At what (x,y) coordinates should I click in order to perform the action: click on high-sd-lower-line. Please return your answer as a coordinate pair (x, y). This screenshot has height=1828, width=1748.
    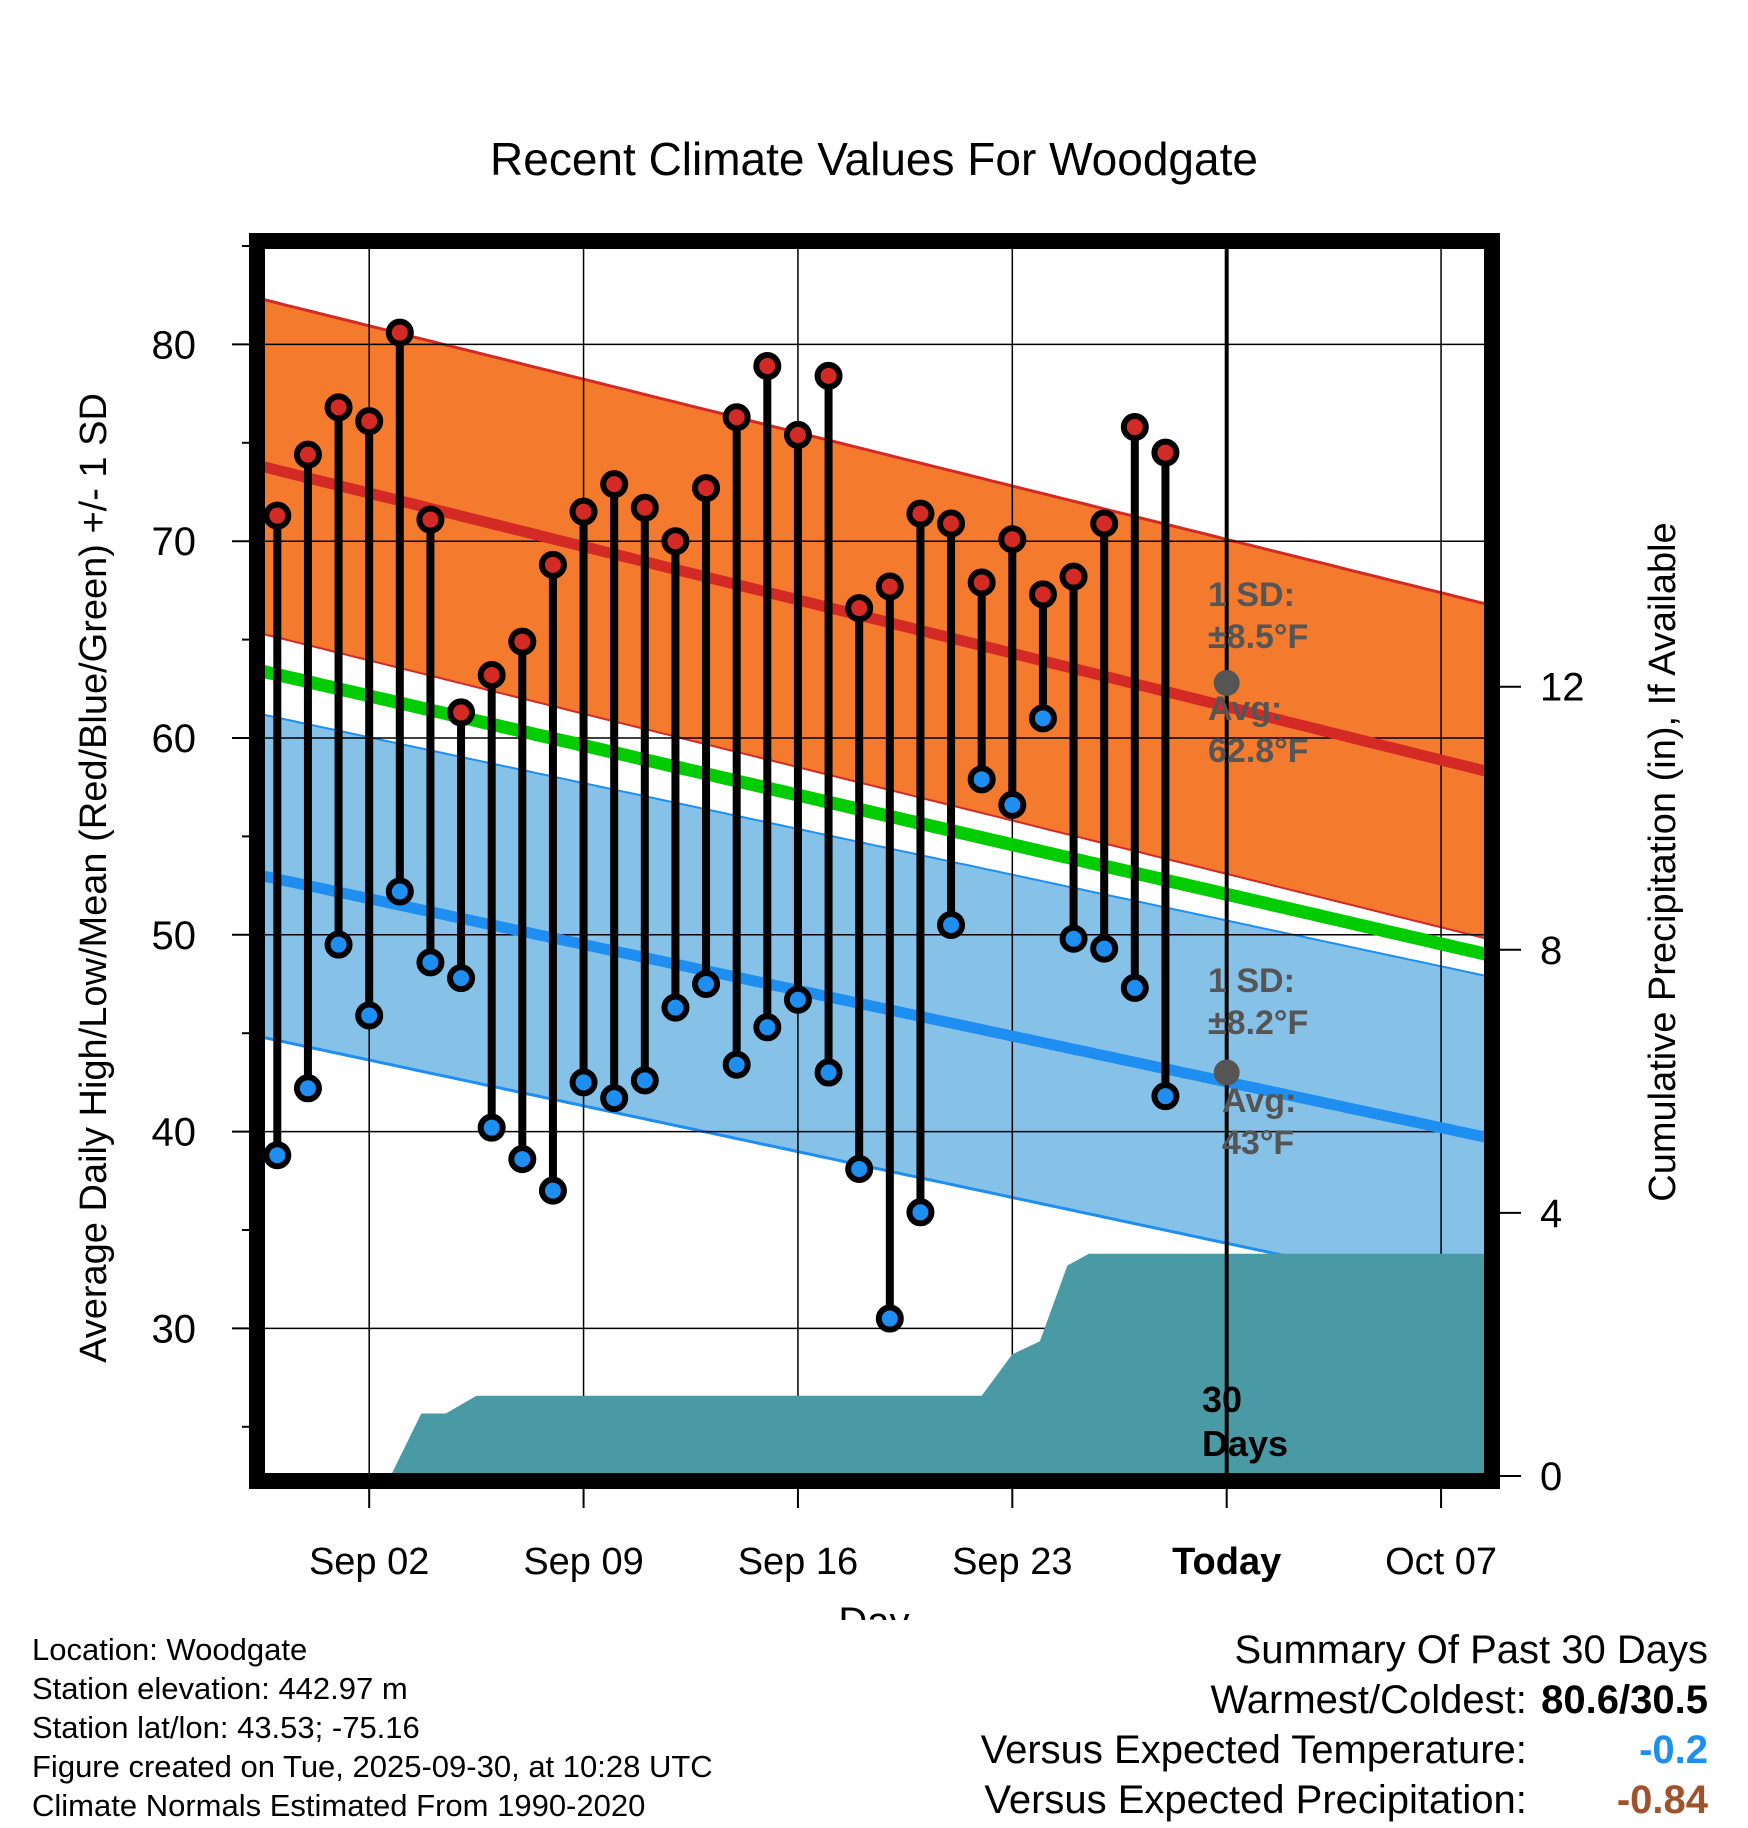
    Looking at the image, I should click on (874, 786).